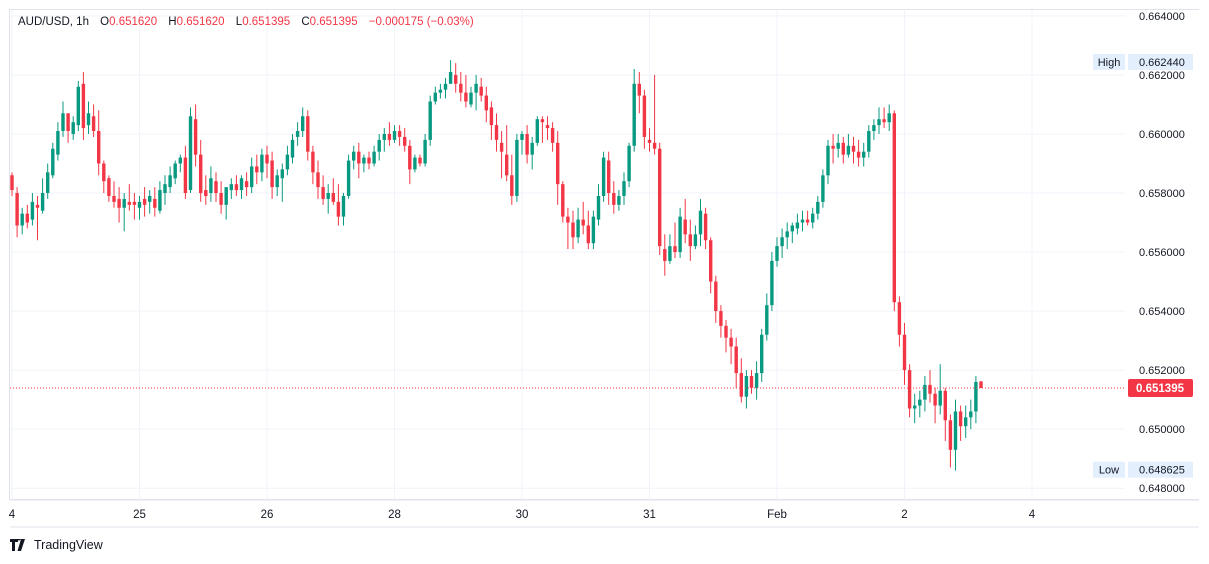  I want to click on low-marker-value-tag, so click(1160, 469).